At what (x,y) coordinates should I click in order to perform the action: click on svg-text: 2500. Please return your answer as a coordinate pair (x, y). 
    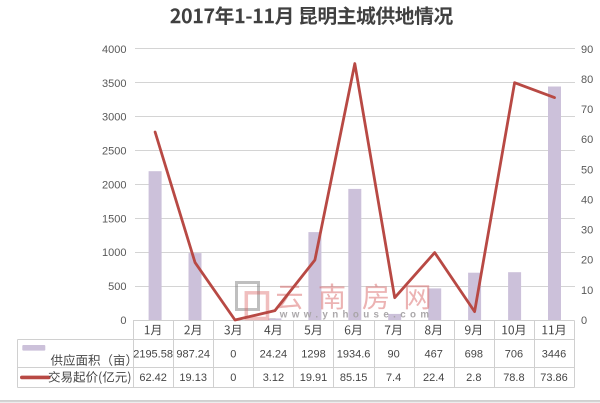
    Looking at the image, I should click on (114, 152).